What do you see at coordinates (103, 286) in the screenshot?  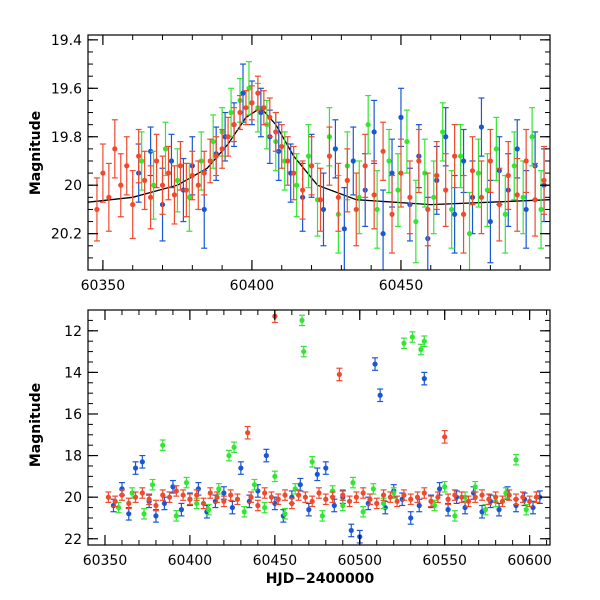 I see `top-x-tick-label: 60350` at bounding box center [103, 286].